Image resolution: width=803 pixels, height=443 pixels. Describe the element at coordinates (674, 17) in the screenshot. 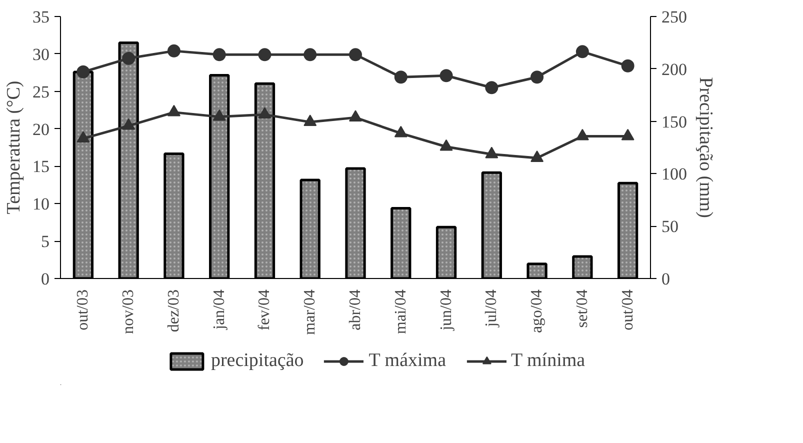

I see `y2-tick-label: 250` at that location.